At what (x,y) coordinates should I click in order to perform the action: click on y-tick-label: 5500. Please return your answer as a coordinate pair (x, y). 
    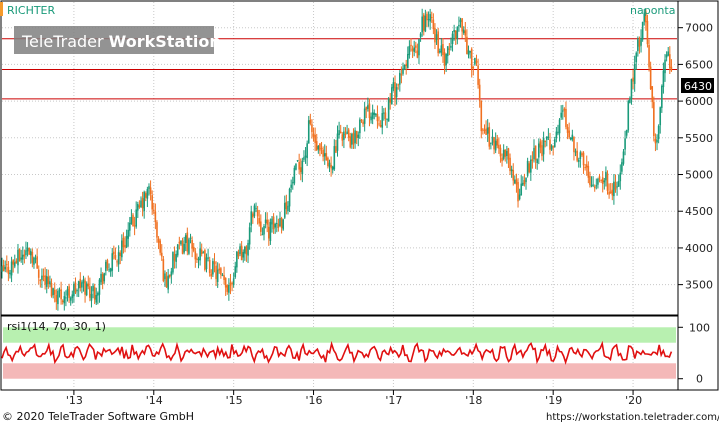
    Looking at the image, I should click on (699, 138).